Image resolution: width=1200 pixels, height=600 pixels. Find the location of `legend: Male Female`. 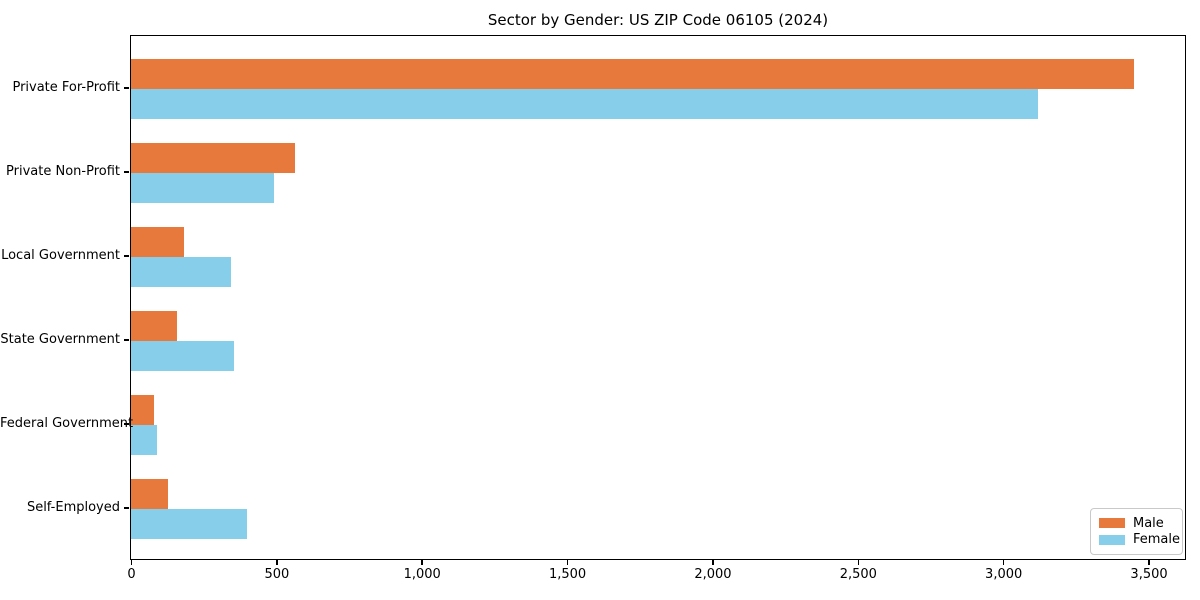

legend: Male Female is located at coordinates (1136, 531).